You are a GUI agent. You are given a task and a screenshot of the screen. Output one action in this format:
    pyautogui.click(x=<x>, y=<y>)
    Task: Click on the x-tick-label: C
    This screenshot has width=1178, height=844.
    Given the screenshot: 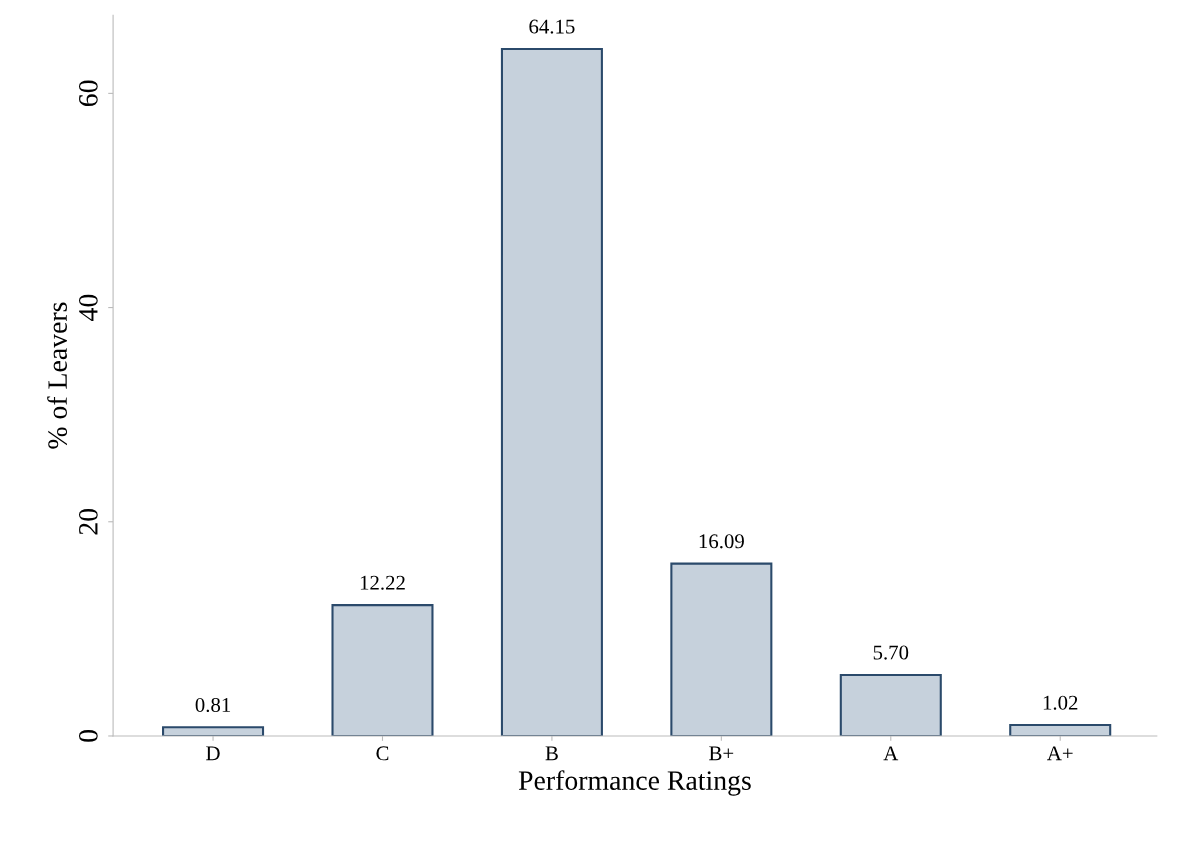 What is the action you would take?
    pyautogui.click(x=382, y=753)
    